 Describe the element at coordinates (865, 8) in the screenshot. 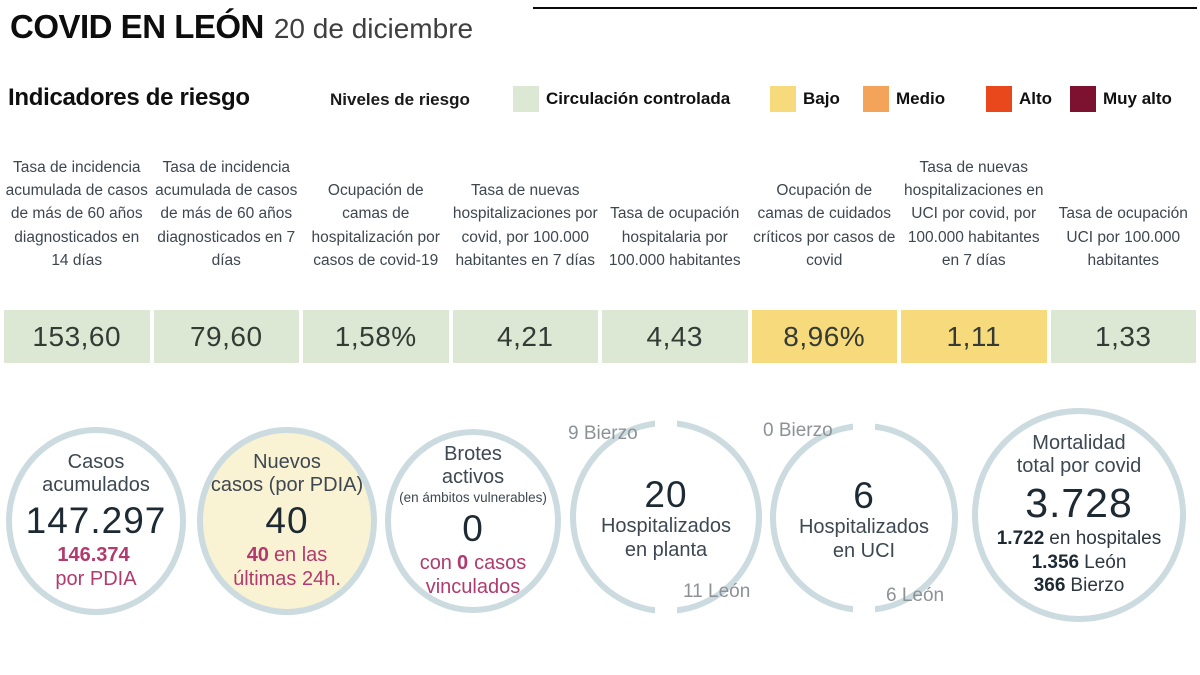

I see `top-divider-line` at that location.